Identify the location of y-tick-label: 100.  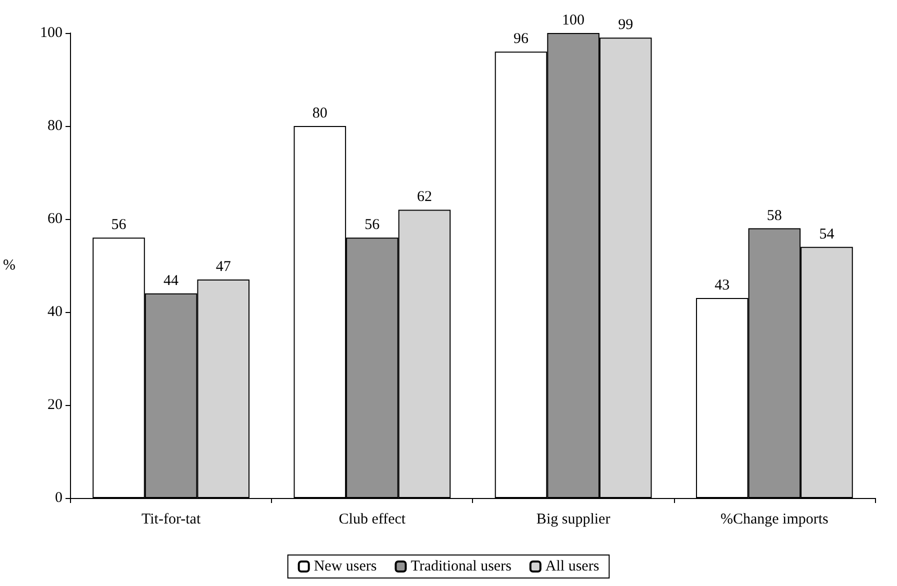
(51, 33).